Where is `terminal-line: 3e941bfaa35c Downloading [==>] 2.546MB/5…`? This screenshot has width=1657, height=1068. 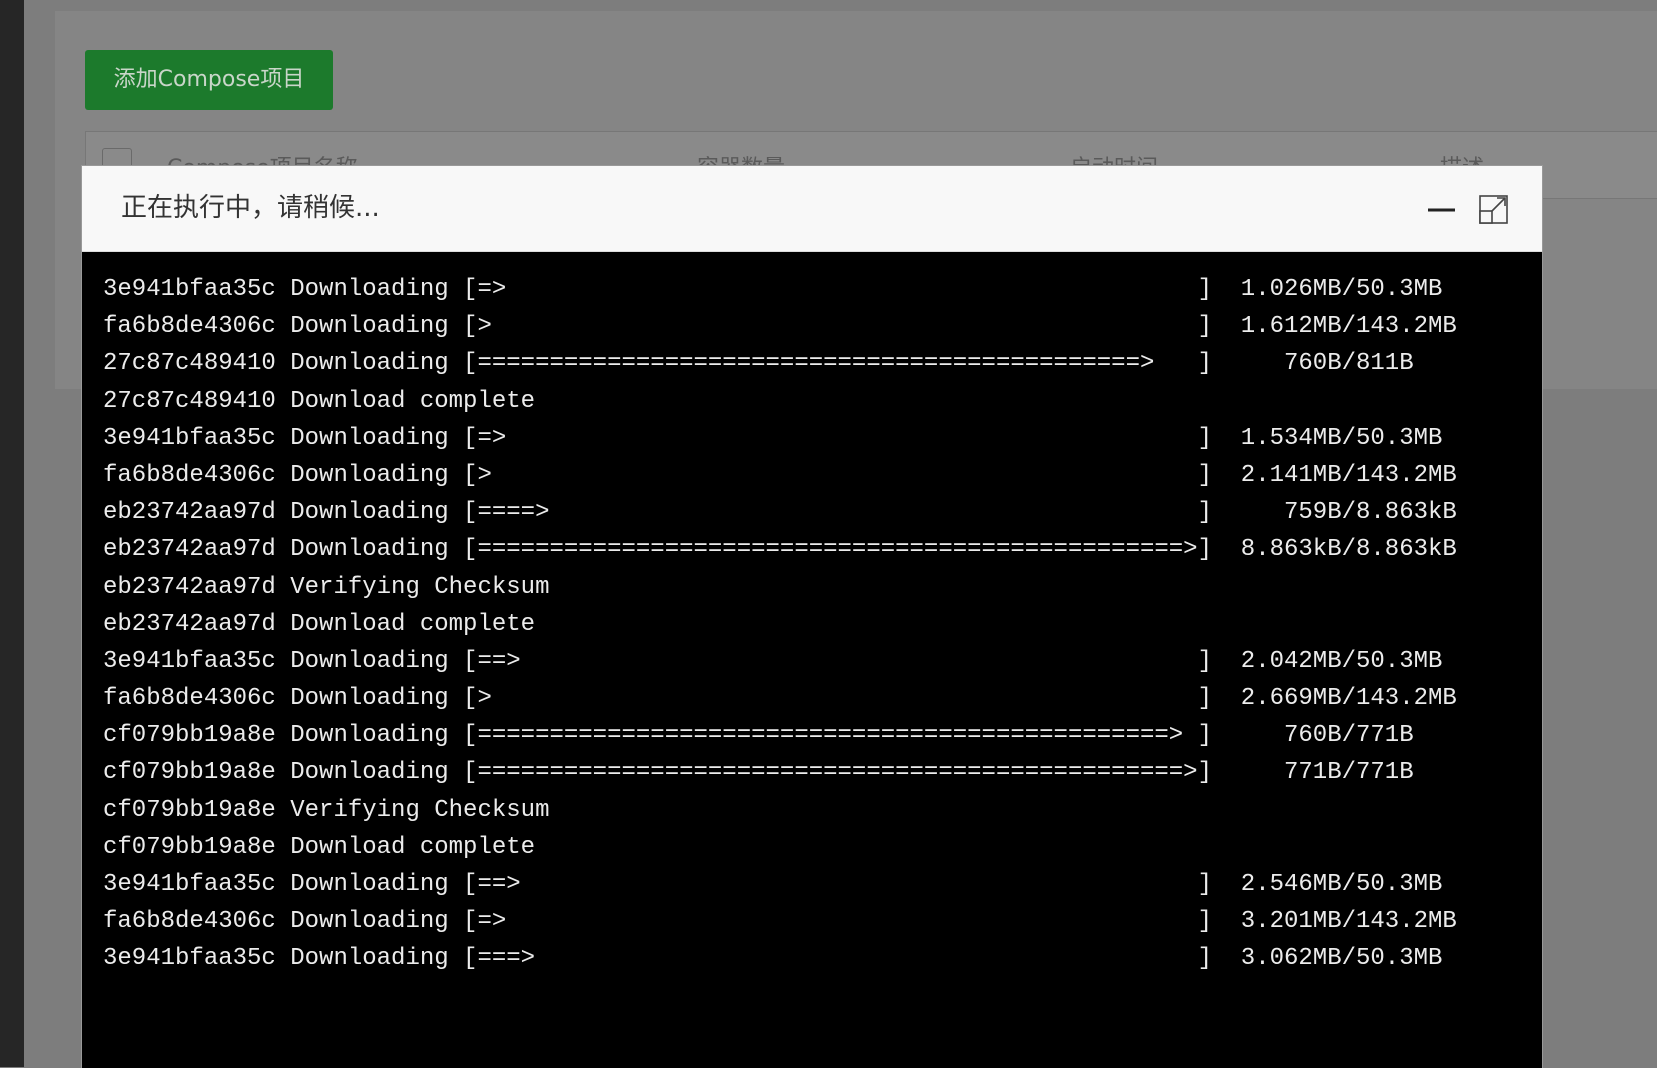
terminal-line: 3e941bfaa35c Downloading [==>] 2.546MB/5… is located at coordinates (772, 884).